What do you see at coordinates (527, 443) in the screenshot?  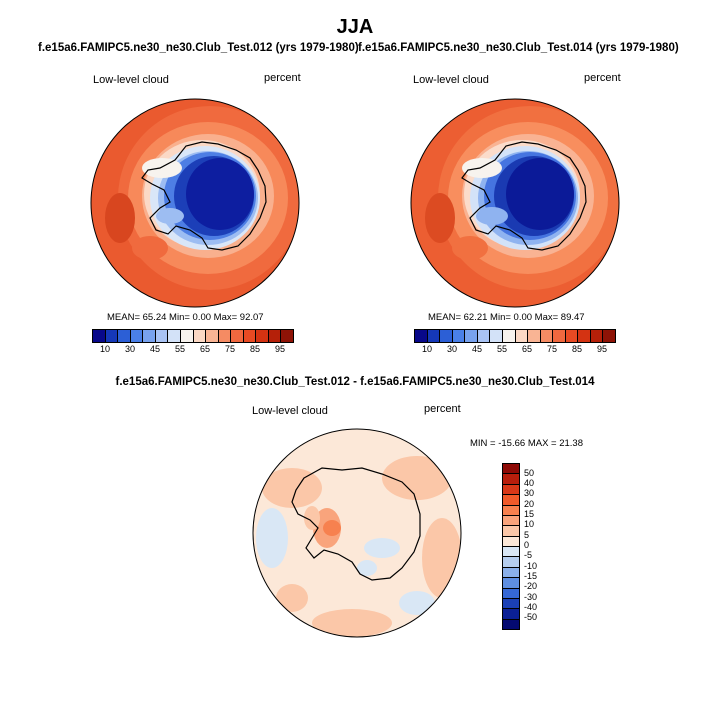 I see `difference-stats: MIN = -15.66 MAX = 21.38` at bounding box center [527, 443].